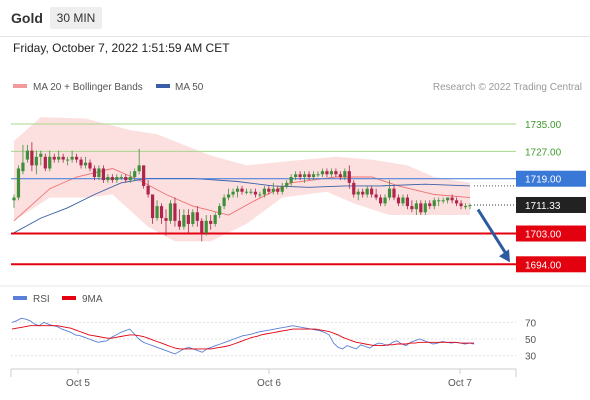 This screenshot has height=400, width=590. I want to click on last-price-box, so click(551, 204).